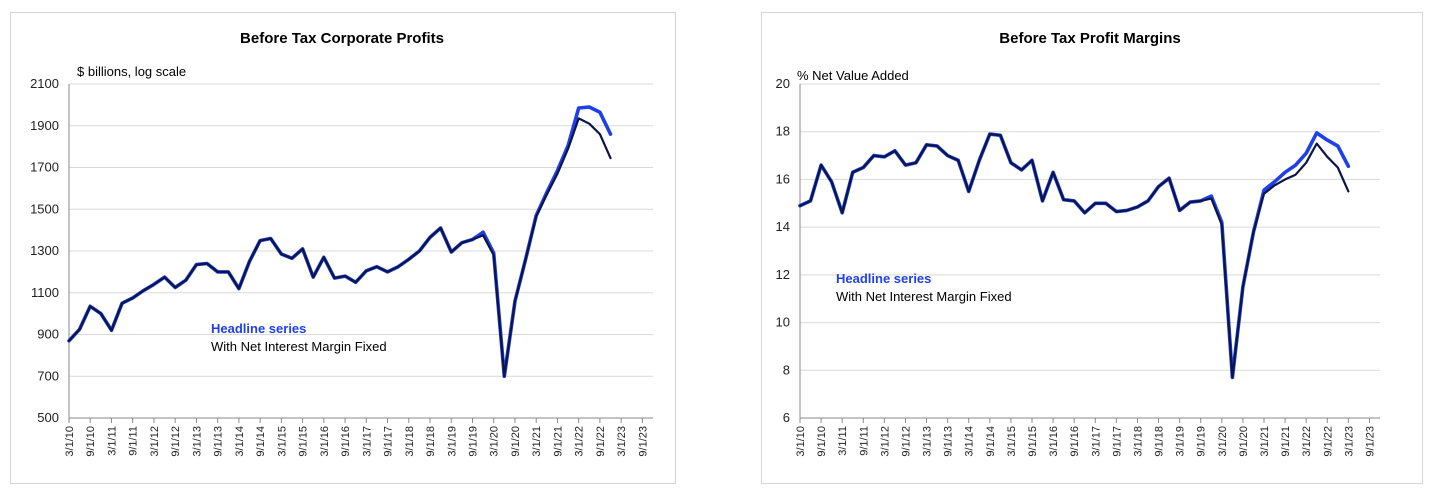 The height and width of the screenshot is (494, 1431). Describe the element at coordinates (783, 274) in the screenshot. I see `y-tick-label: 12` at that location.